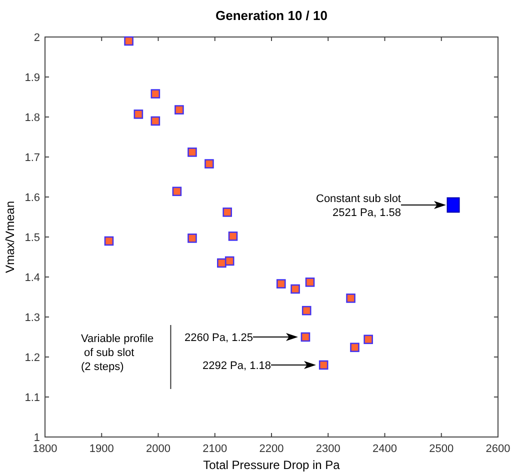 The image size is (511, 475). I want to click on y-tick-label: 1.3, so click(32, 318).